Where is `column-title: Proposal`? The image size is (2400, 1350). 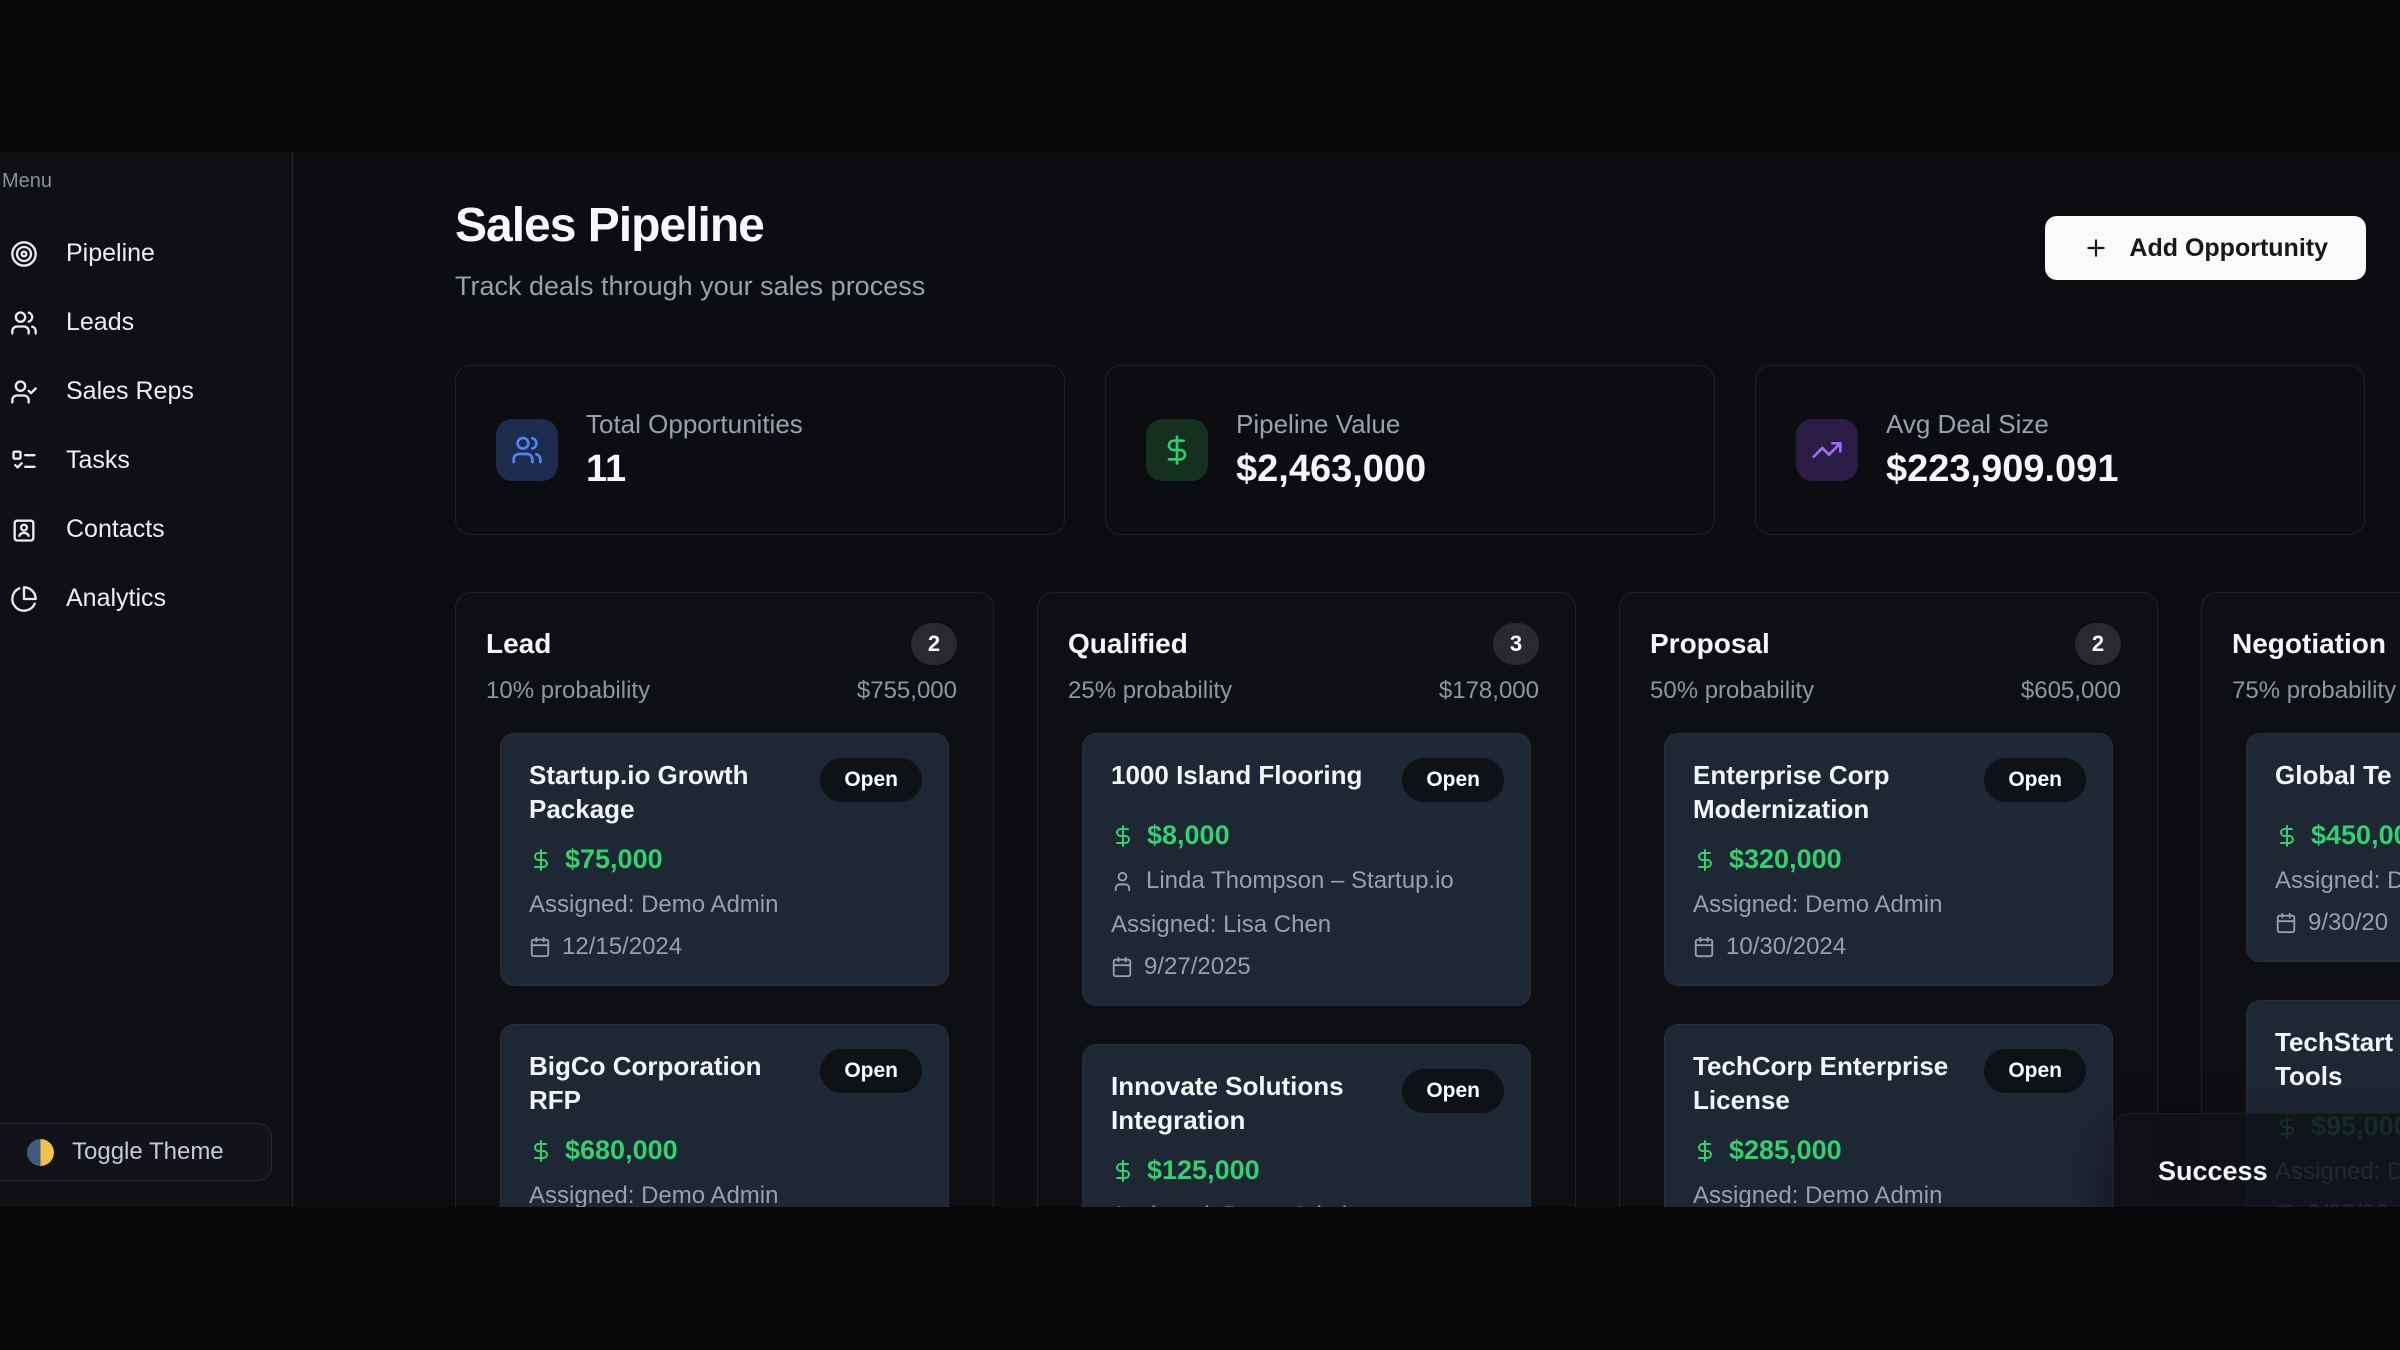 column-title: Proposal is located at coordinates (1710, 643).